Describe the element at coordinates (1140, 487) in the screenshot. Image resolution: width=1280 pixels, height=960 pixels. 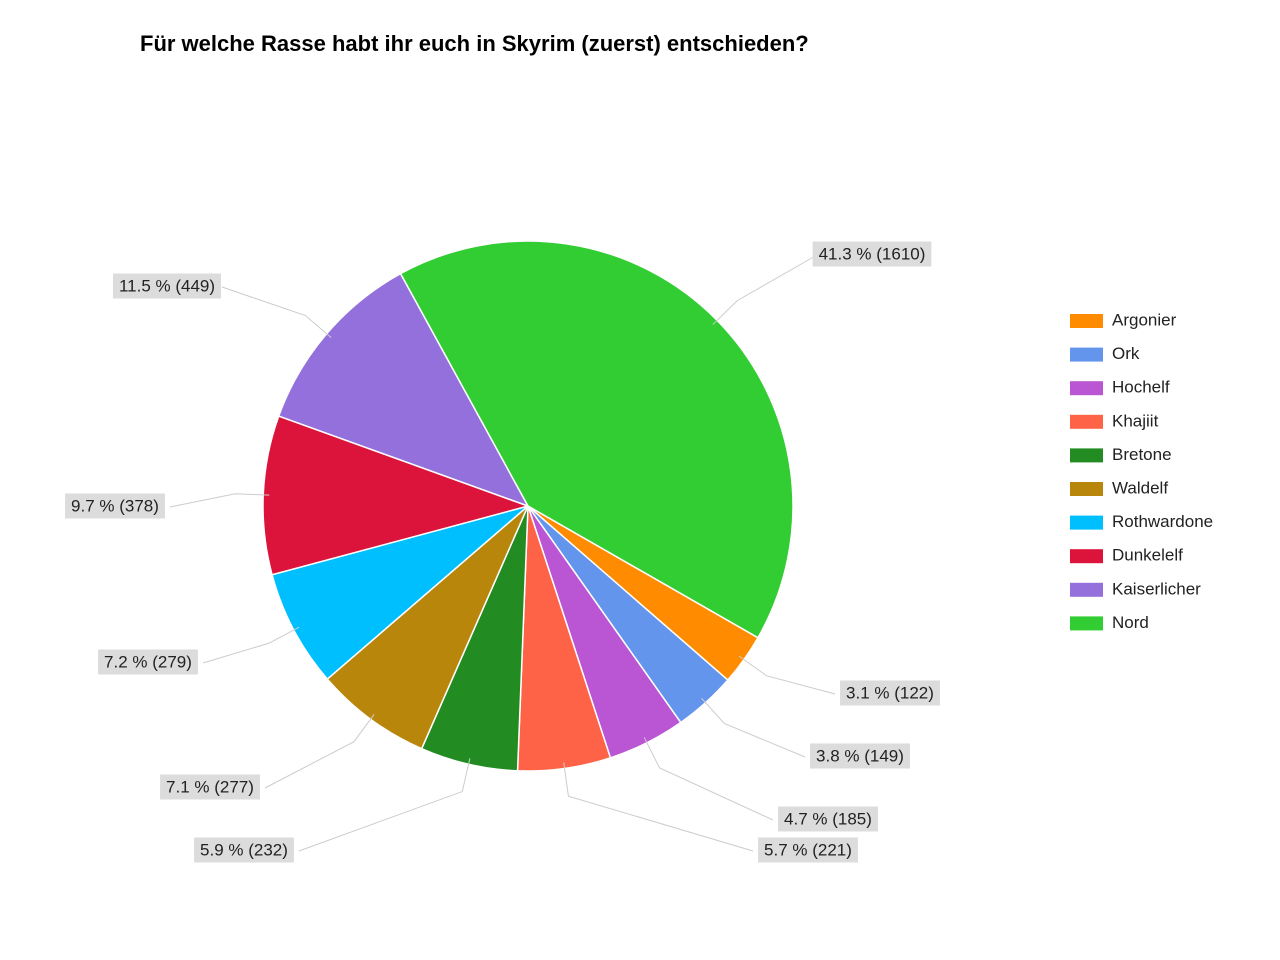
I see `legend-label: Waldelf` at that location.